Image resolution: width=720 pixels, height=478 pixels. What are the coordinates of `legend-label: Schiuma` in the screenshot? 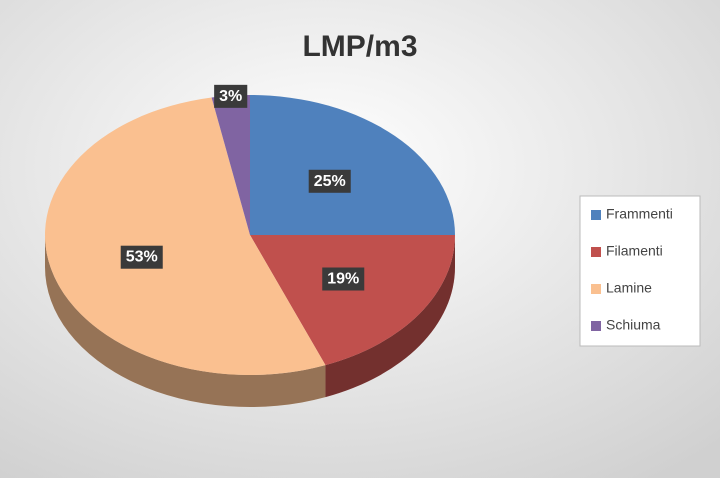 It's located at (633, 325).